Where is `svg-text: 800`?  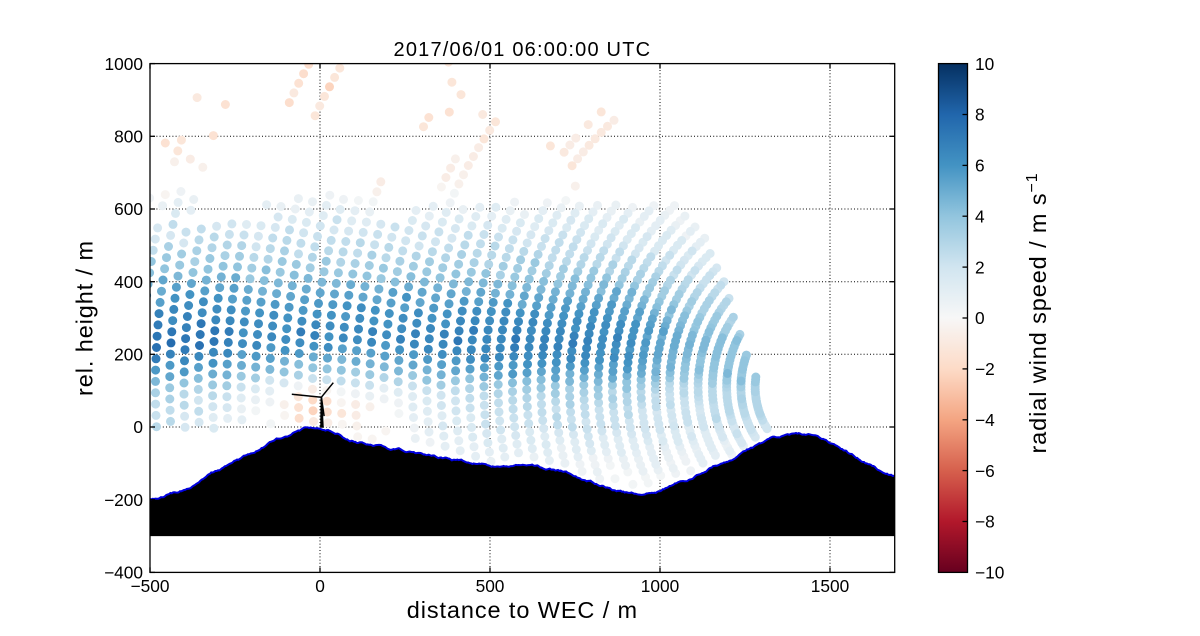
svg-text: 800 is located at coordinates (128, 137).